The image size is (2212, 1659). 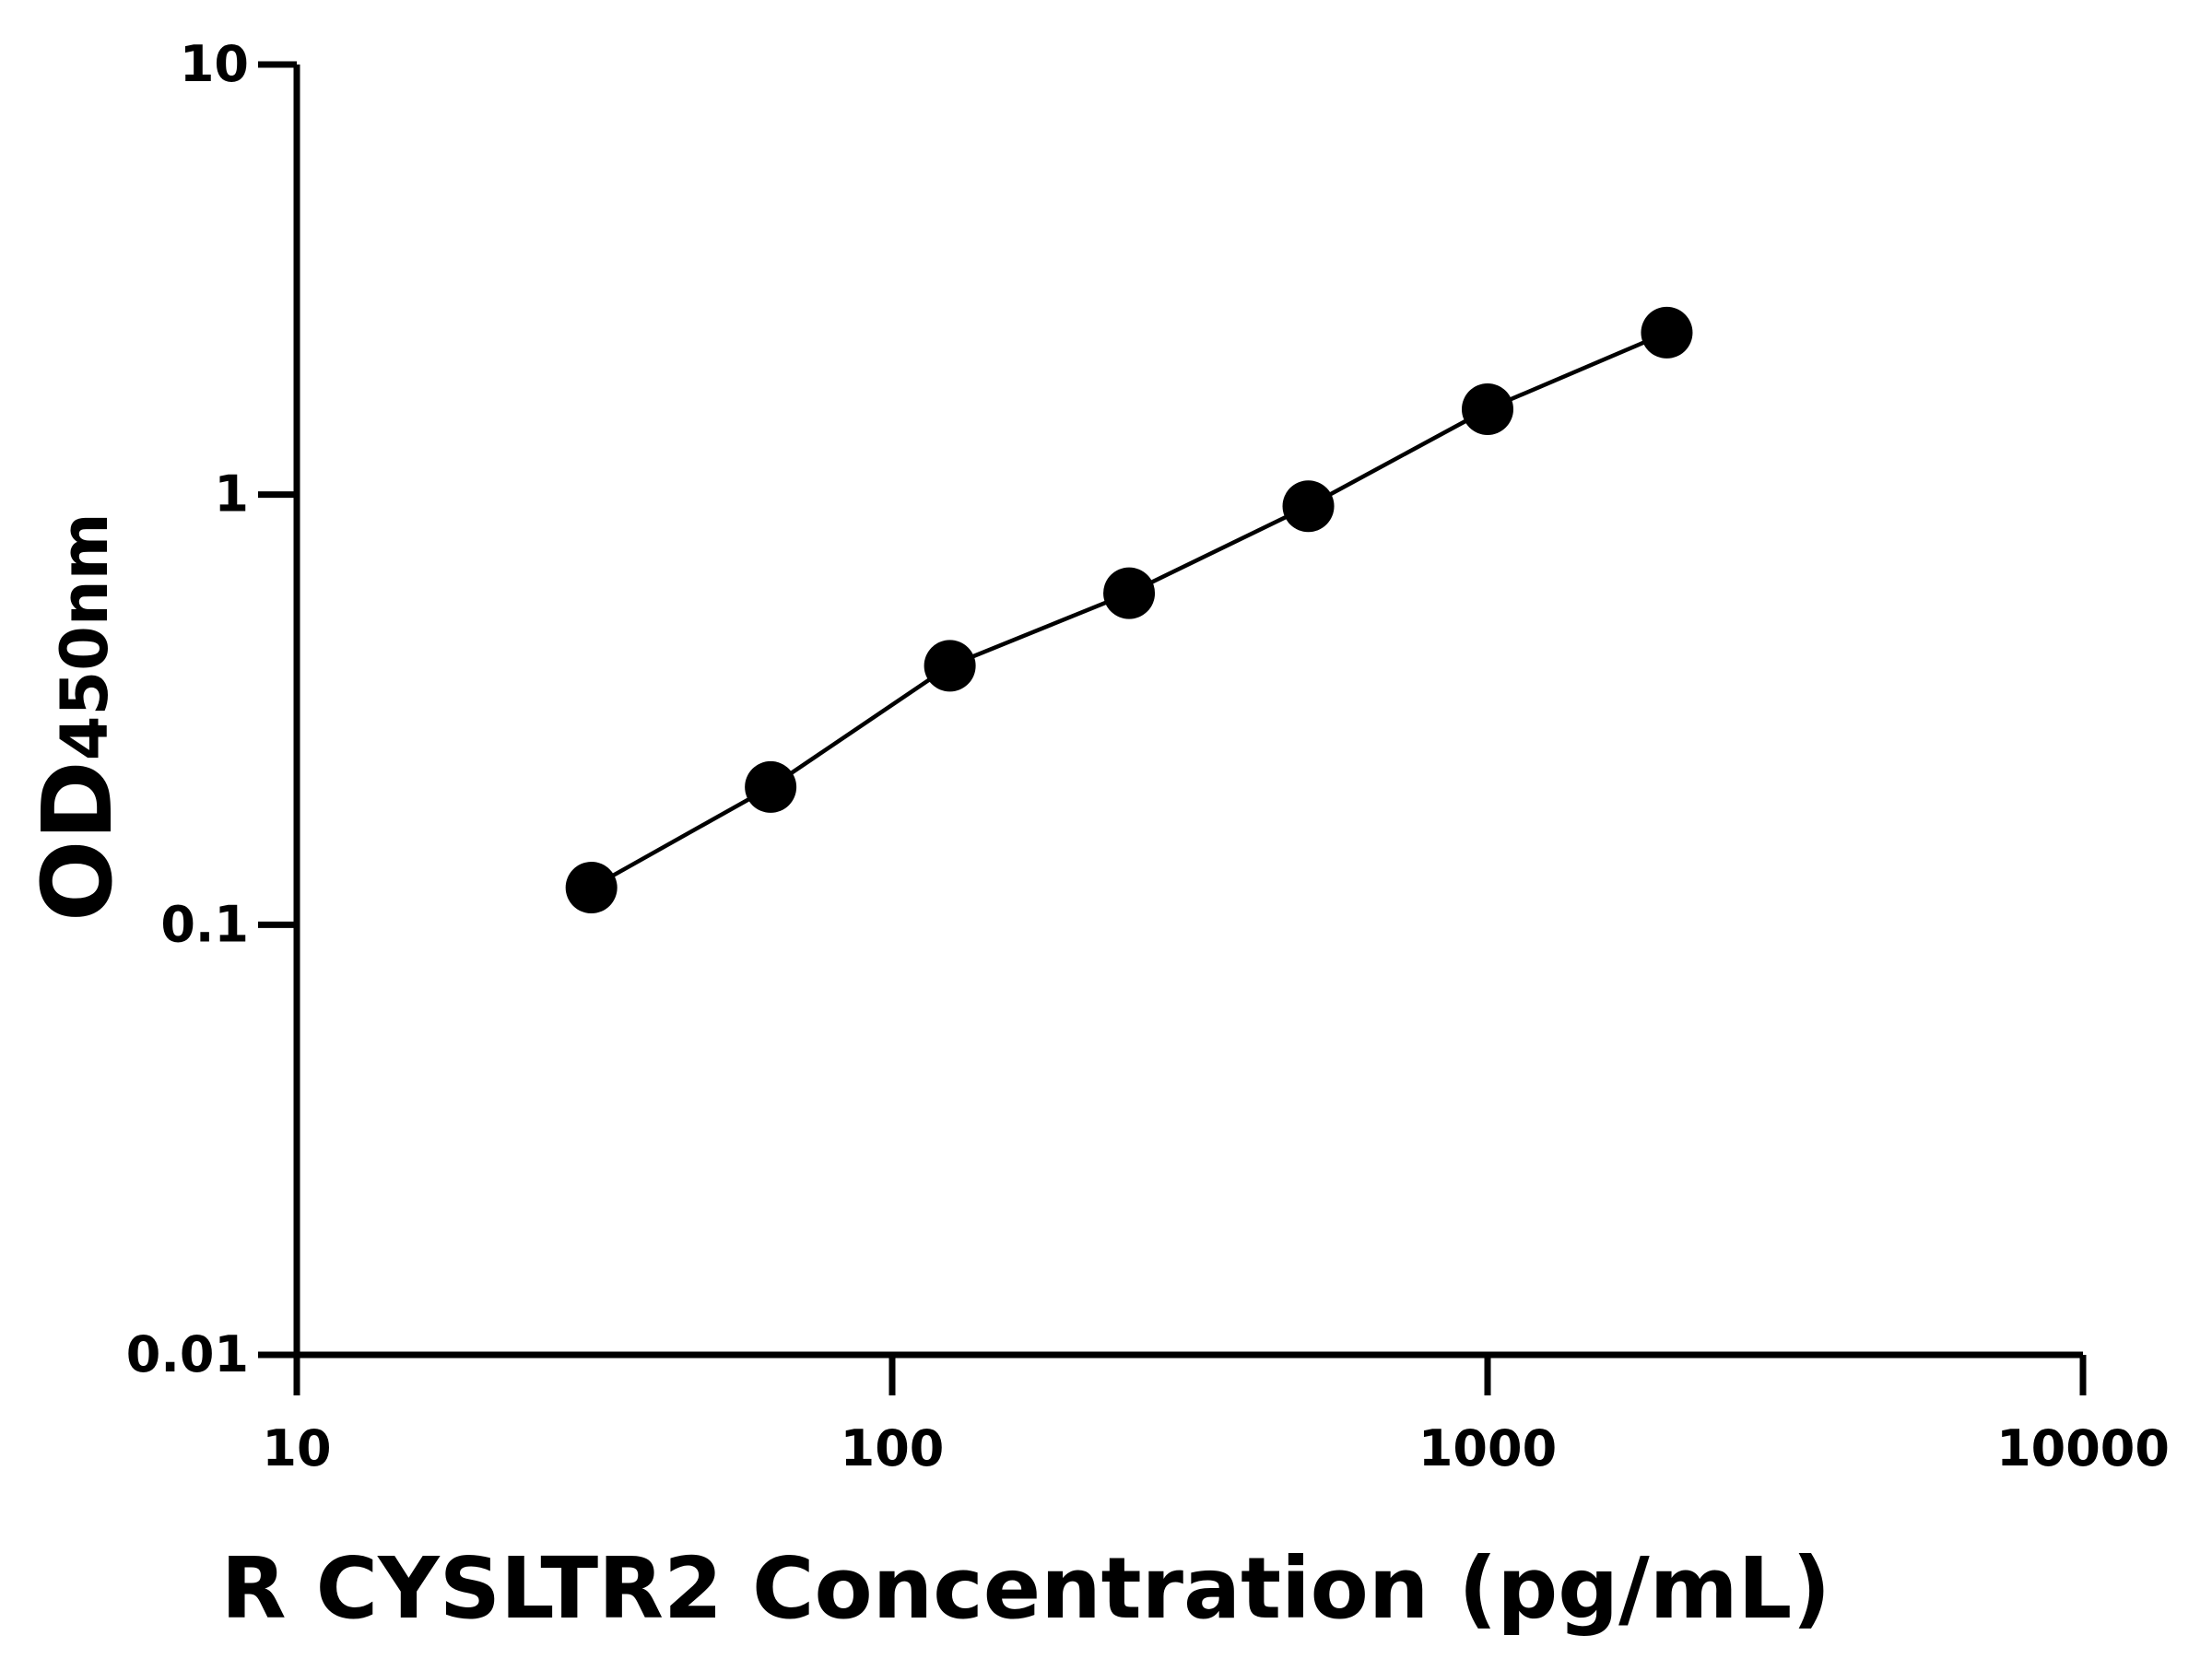 I want to click on x-tick-label: 10, so click(x=296, y=1448).